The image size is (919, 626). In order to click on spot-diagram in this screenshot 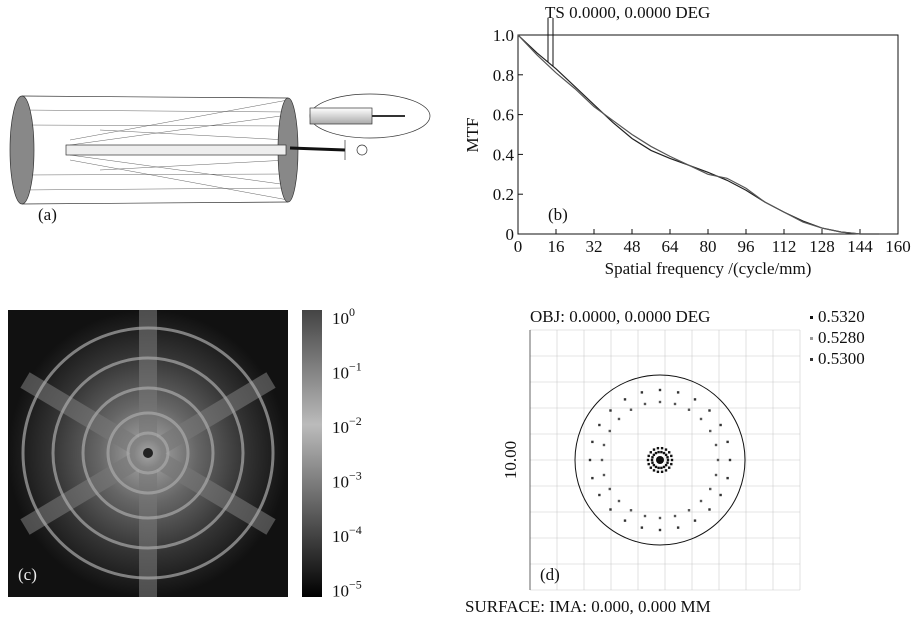, I will do `click(665, 460)`.